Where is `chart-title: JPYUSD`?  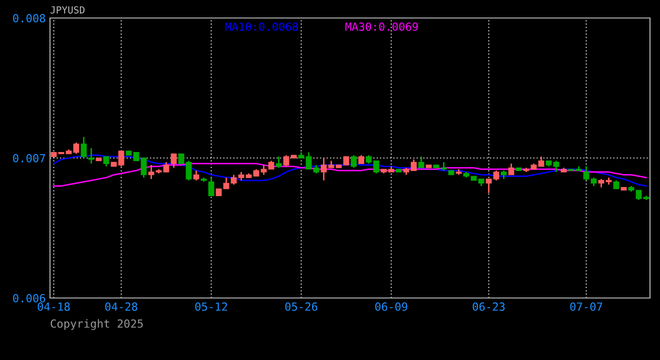 chart-title: JPYUSD is located at coordinates (67, 10).